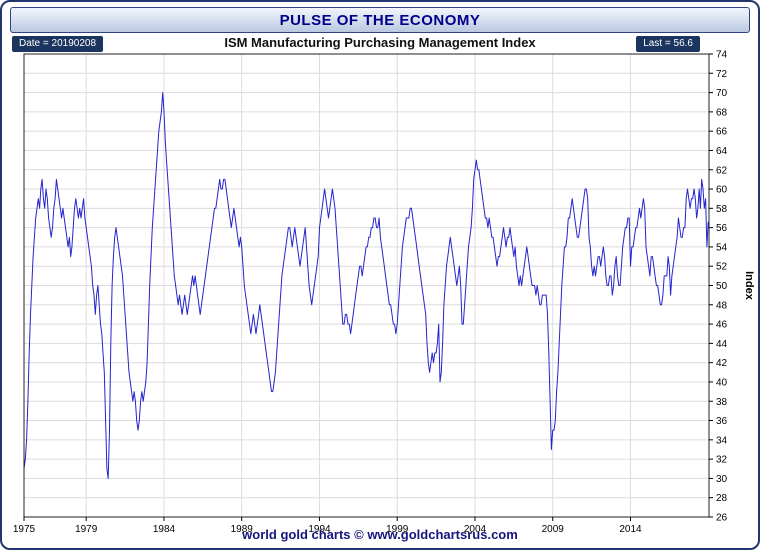  Describe the element at coordinates (86, 529) in the screenshot. I see `x-tick-label: 1979` at that location.